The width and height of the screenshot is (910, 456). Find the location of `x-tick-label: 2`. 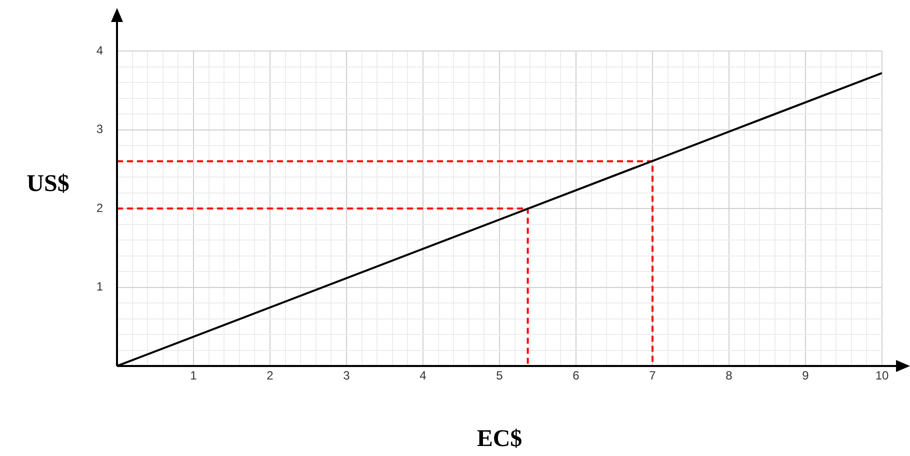

x-tick-label: 2 is located at coordinates (270, 375).